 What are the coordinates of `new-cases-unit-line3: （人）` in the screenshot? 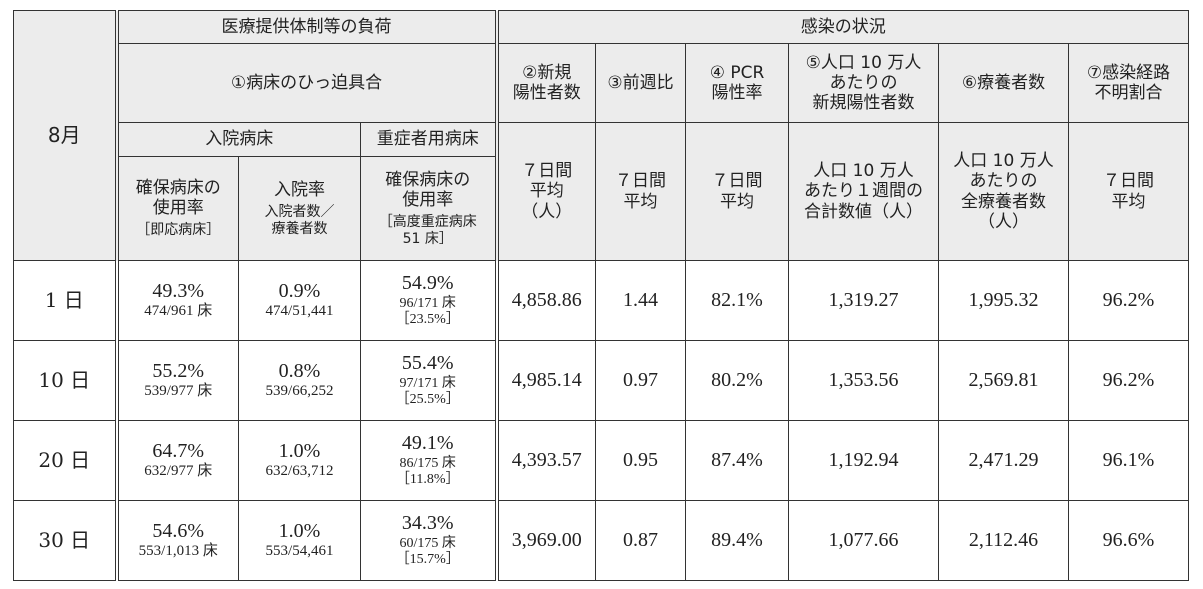 It's located at (547, 211).